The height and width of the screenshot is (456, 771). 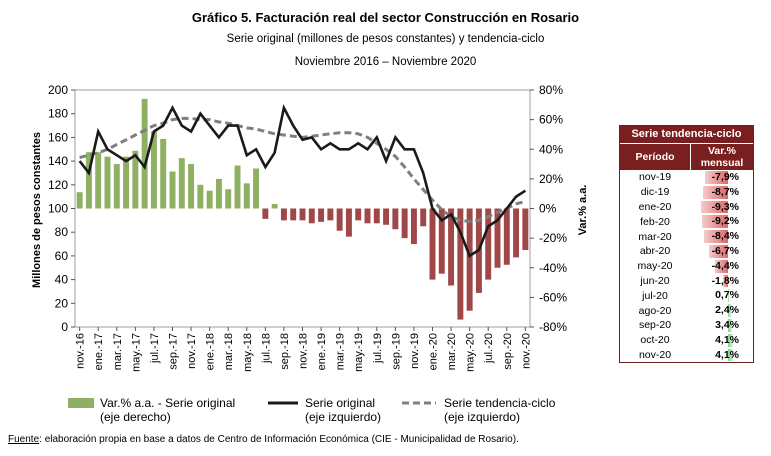 What do you see at coordinates (118, 351) in the screenshot?
I see `x-tick-label: mar.-17` at bounding box center [118, 351].